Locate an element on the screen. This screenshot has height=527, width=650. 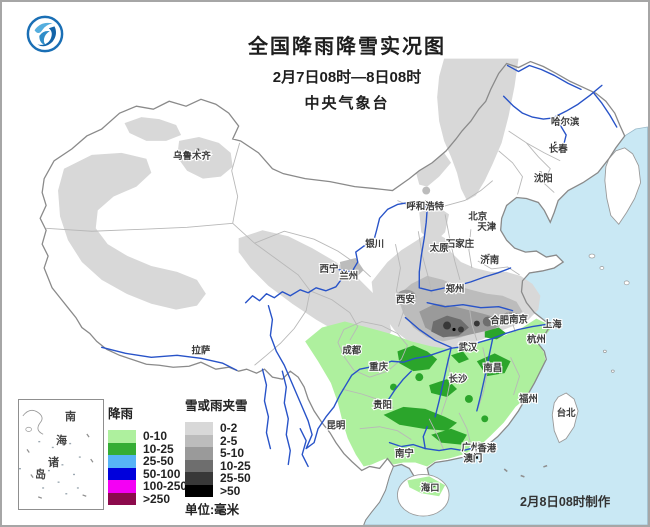
city-label: 重庆 is located at coordinates (378, 366).